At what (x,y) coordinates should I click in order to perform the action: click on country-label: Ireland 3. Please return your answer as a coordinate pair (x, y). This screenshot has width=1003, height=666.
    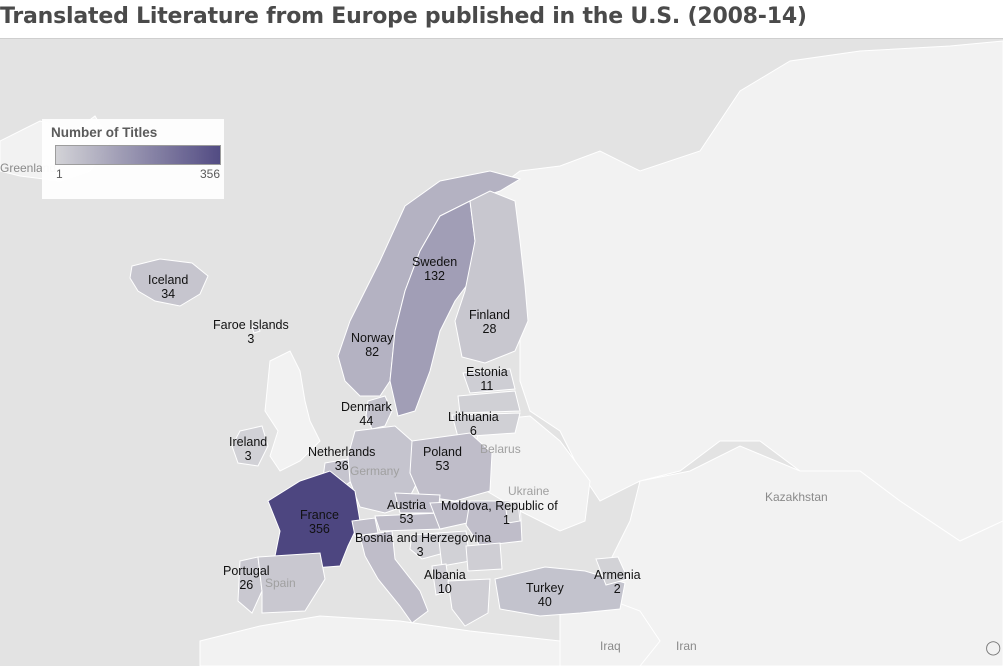
    Looking at the image, I should click on (248, 449).